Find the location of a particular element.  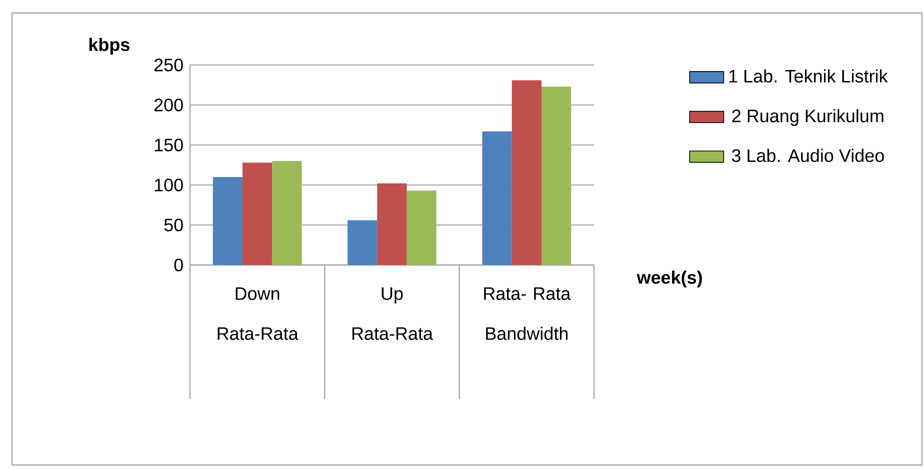

y-tick-label: 50 is located at coordinates (173, 225).